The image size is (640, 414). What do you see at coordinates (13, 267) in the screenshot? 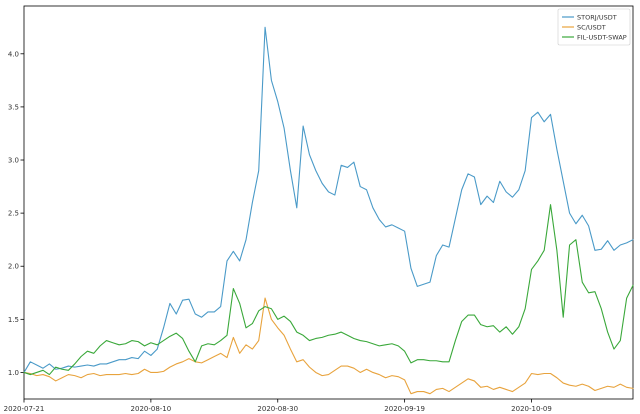
I see `y-tick-label: 2.0` at bounding box center [13, 267].